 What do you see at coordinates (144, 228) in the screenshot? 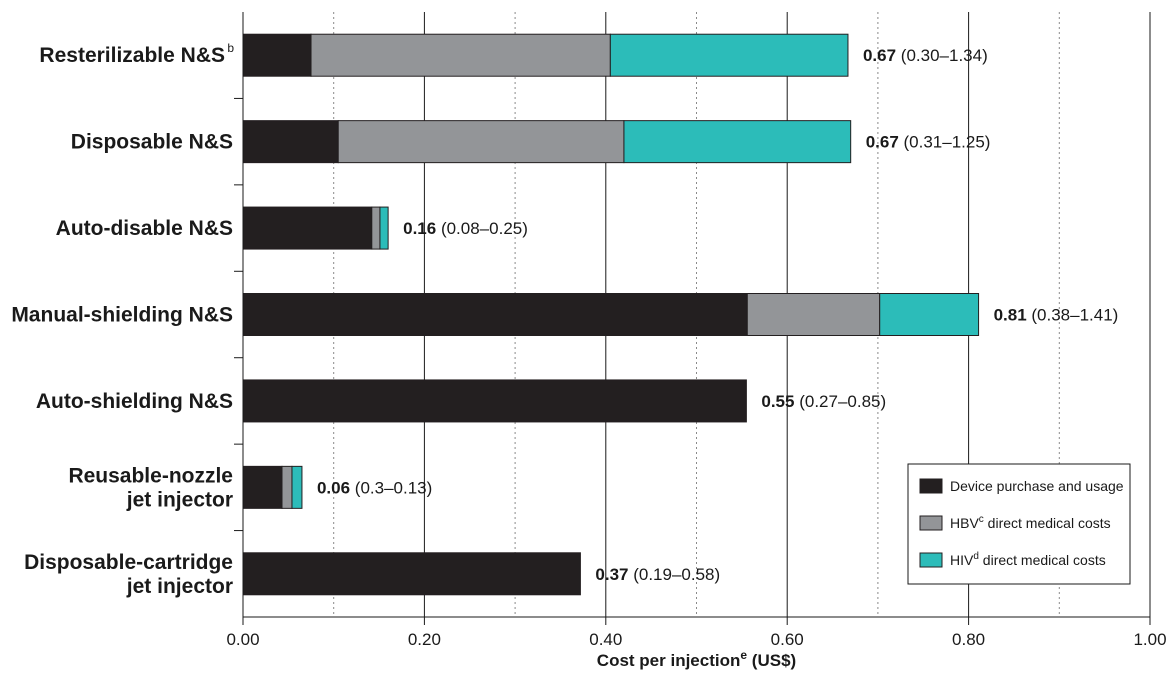
I see `category-label: Auto-disable N&S` at bounding box center [144, 228].